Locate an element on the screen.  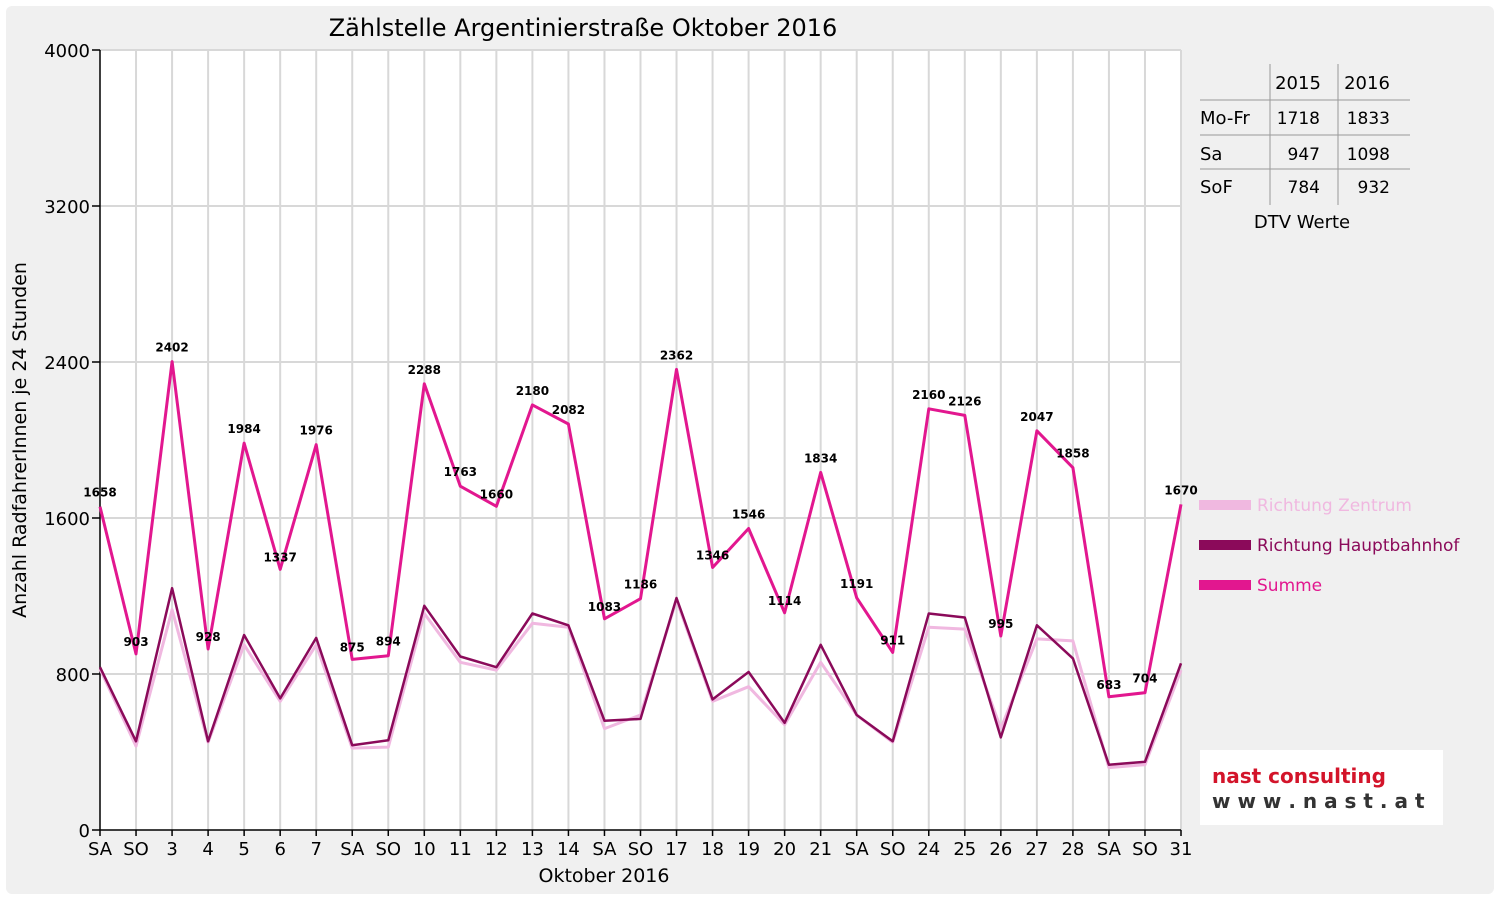
dtv-cell: 1718 is located at coordinates (1298, 119).